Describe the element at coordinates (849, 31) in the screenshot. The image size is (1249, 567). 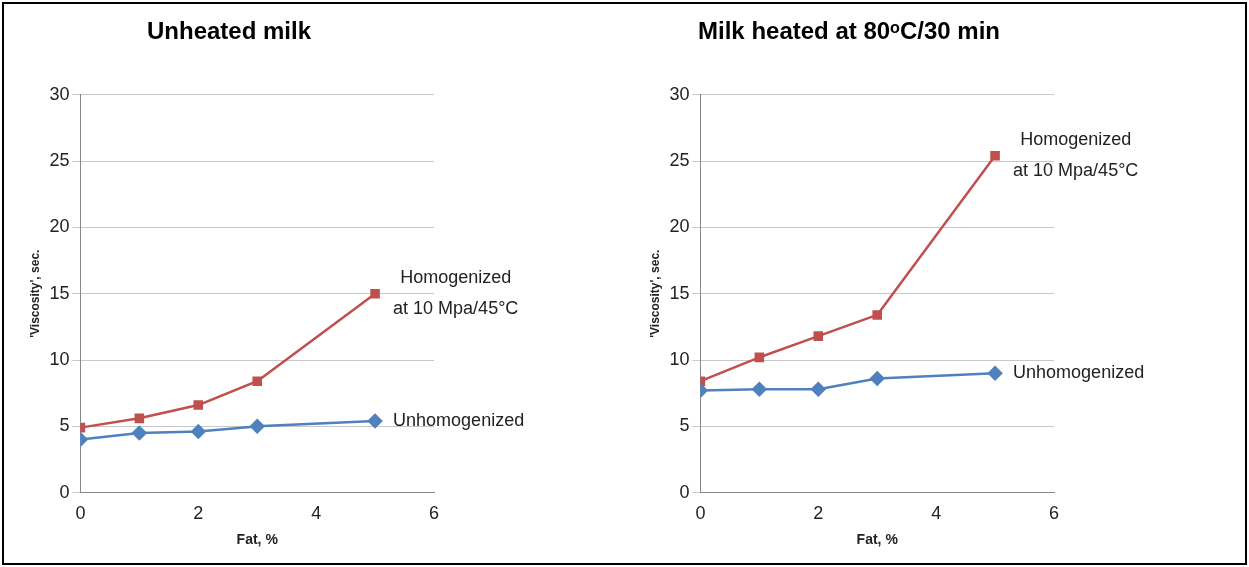
I see `chart-title: Milk heated at 80ᵒC/30 min` at that location.